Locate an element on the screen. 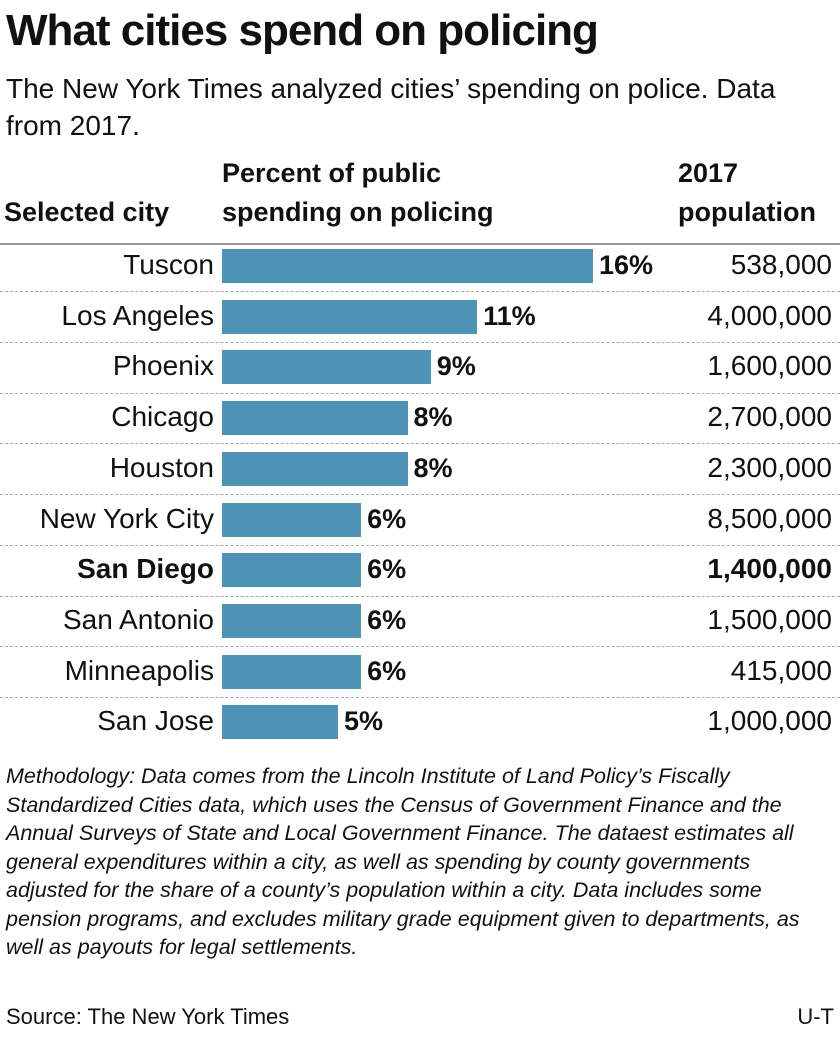 This screenshot has height=1042, width=840. population: 1,500,000 is located at coordinates (769, 619).